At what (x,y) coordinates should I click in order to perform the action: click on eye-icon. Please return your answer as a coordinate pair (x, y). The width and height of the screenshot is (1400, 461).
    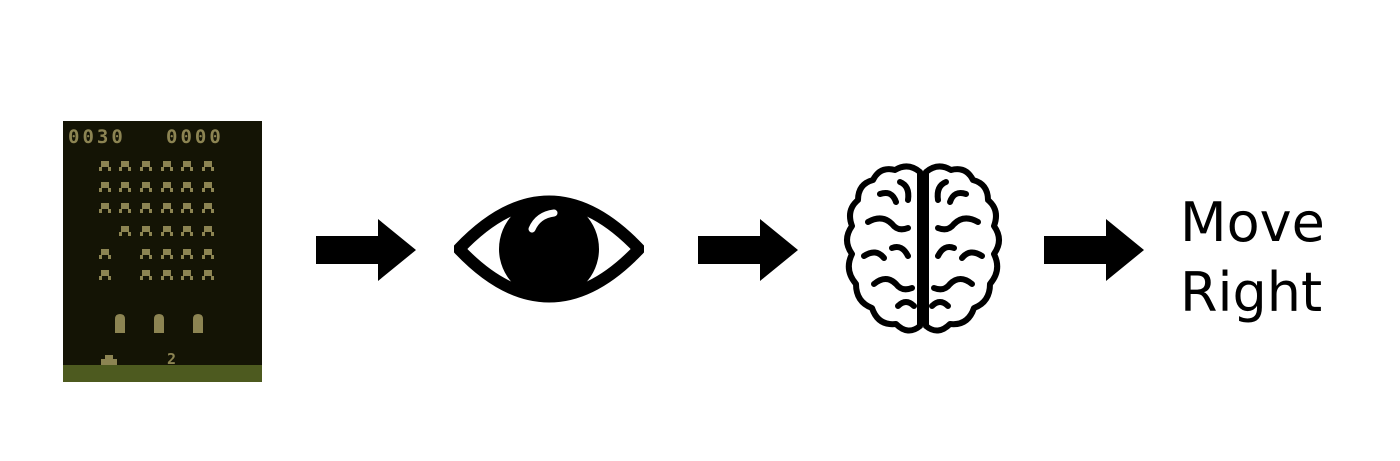
    Looking at the image, I should click on (549, 249).